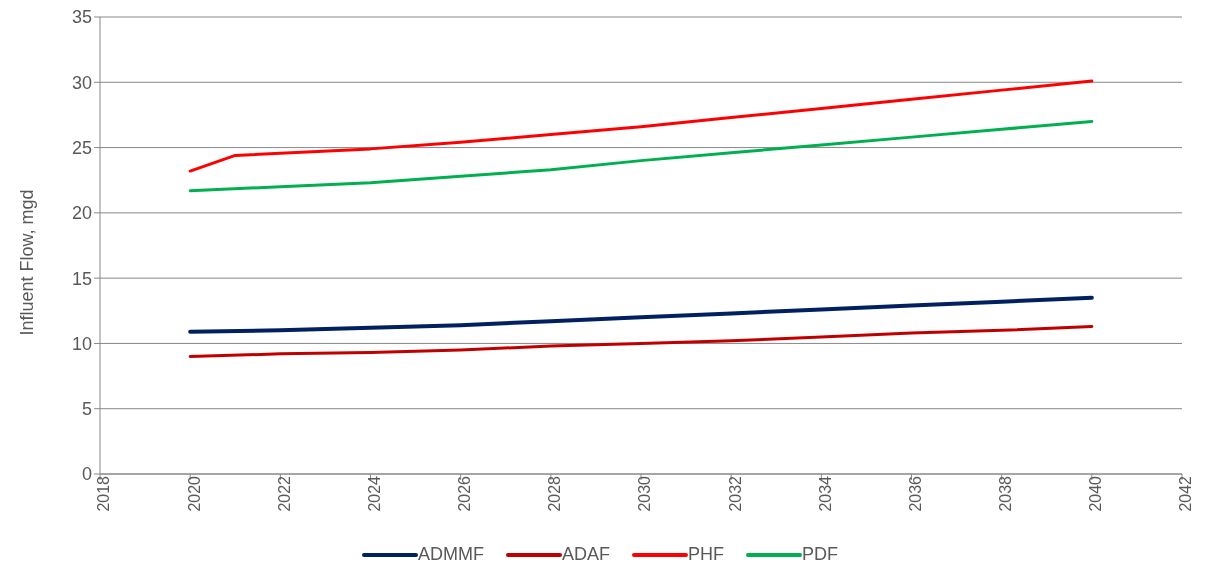 This screenshot has width=1210, height=573. What do you see at coordinates (81, 17) in the screenshot?
I see `y-tick-label: 35` at bounding box center [81, 17].